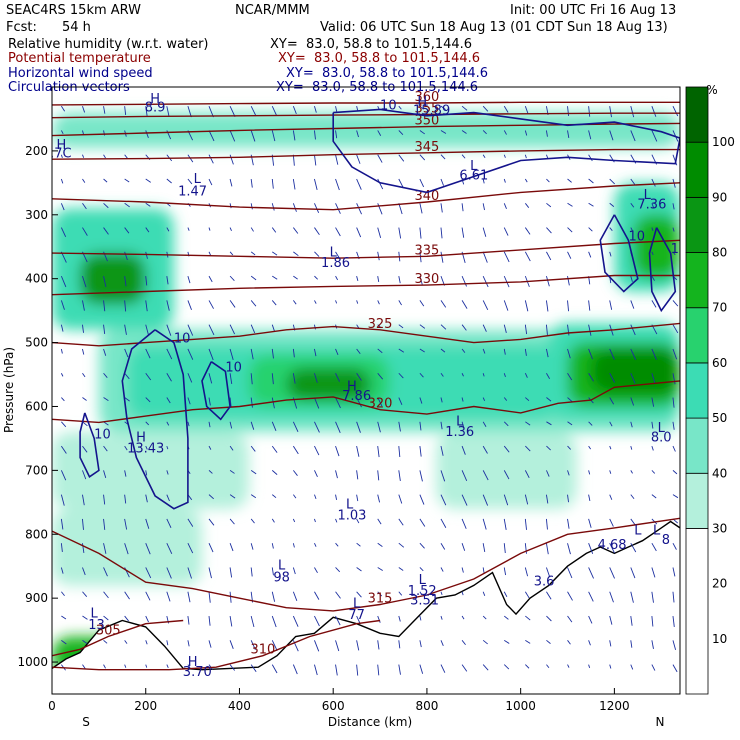  What do you see at coordinates (36, 279) in the screenshot?
I see `y-tick-label: 400` at bounding box center [36, 279].